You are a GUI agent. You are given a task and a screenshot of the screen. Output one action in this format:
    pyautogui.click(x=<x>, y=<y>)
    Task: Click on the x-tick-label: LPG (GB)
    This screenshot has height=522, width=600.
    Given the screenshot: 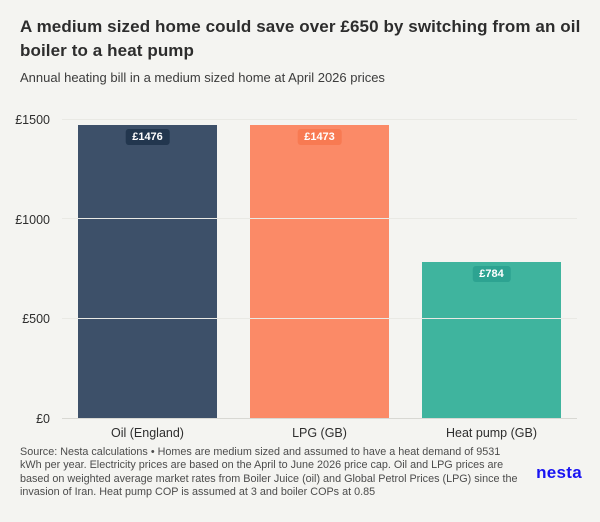 What is the action you would take?
    pyautogui.click(x=319, y=433)
    